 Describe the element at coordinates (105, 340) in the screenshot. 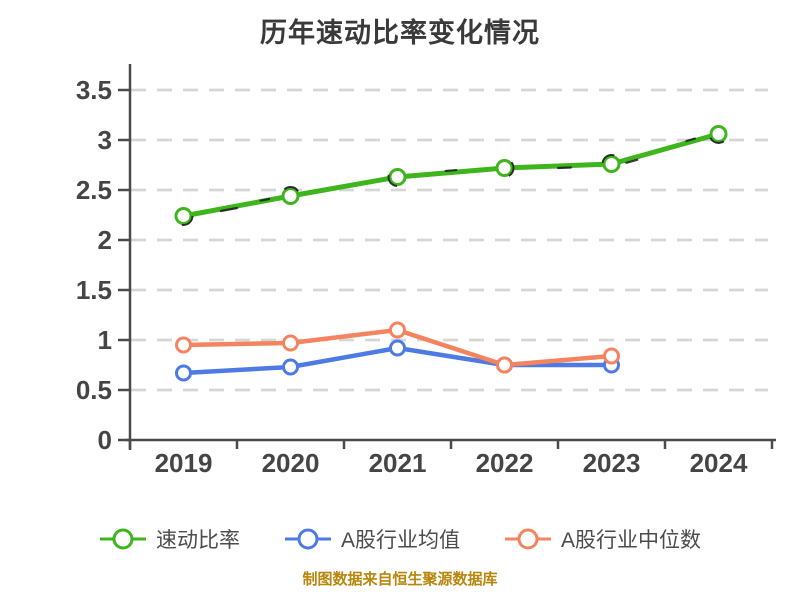

I see `y-tick-label: 1` at that location.